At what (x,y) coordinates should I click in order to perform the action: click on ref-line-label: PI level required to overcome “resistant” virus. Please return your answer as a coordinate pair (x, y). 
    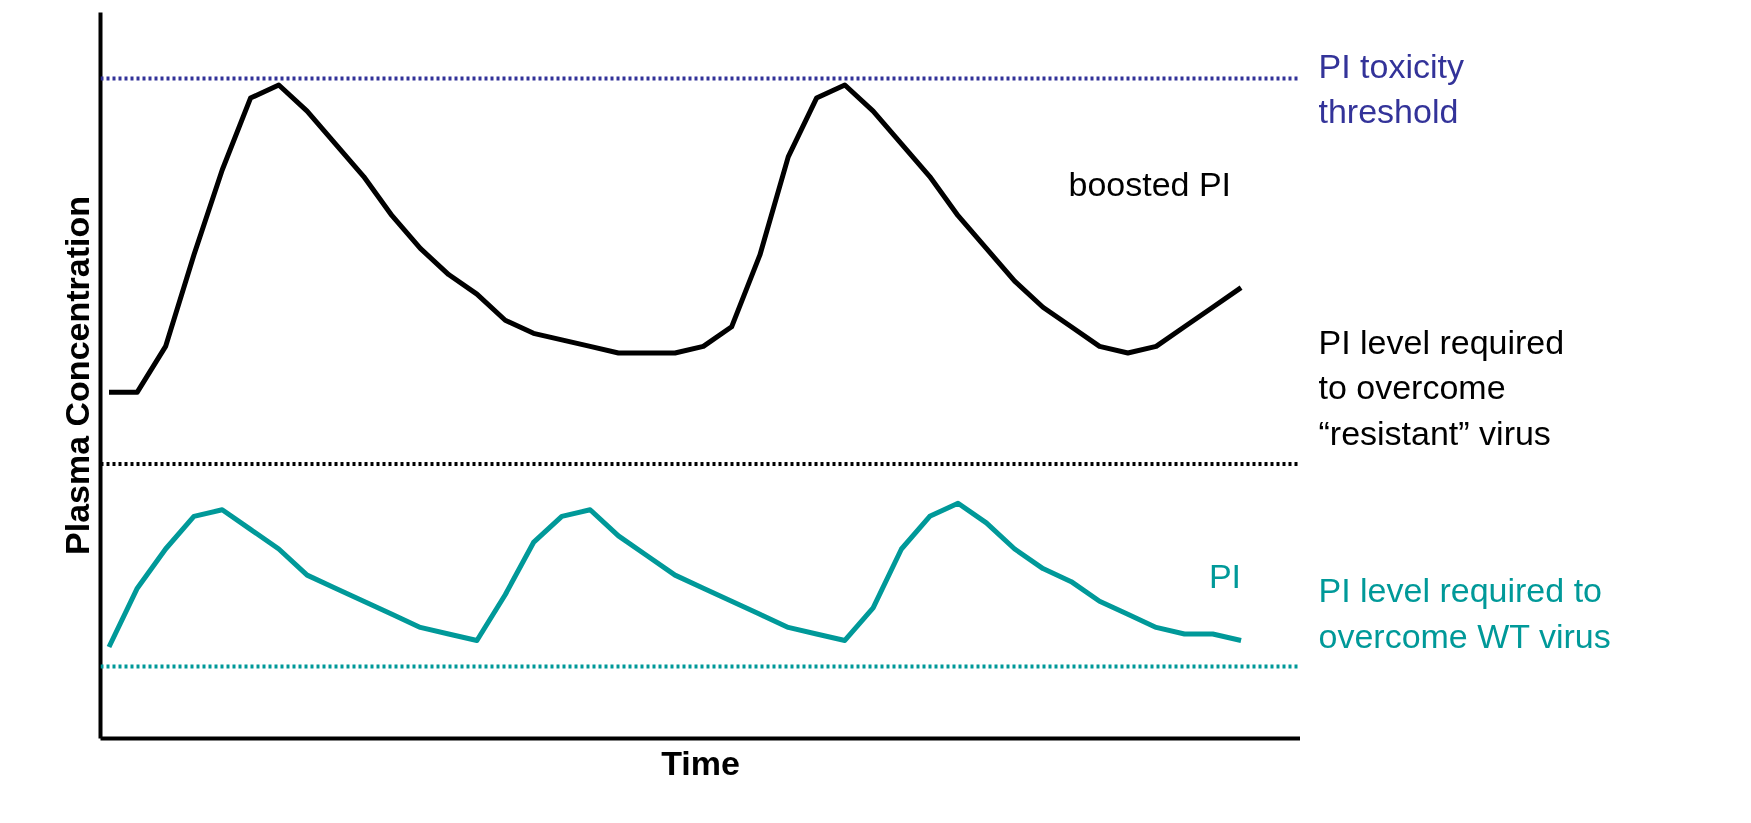
    Looking at the image, I should click on (1441, 387).